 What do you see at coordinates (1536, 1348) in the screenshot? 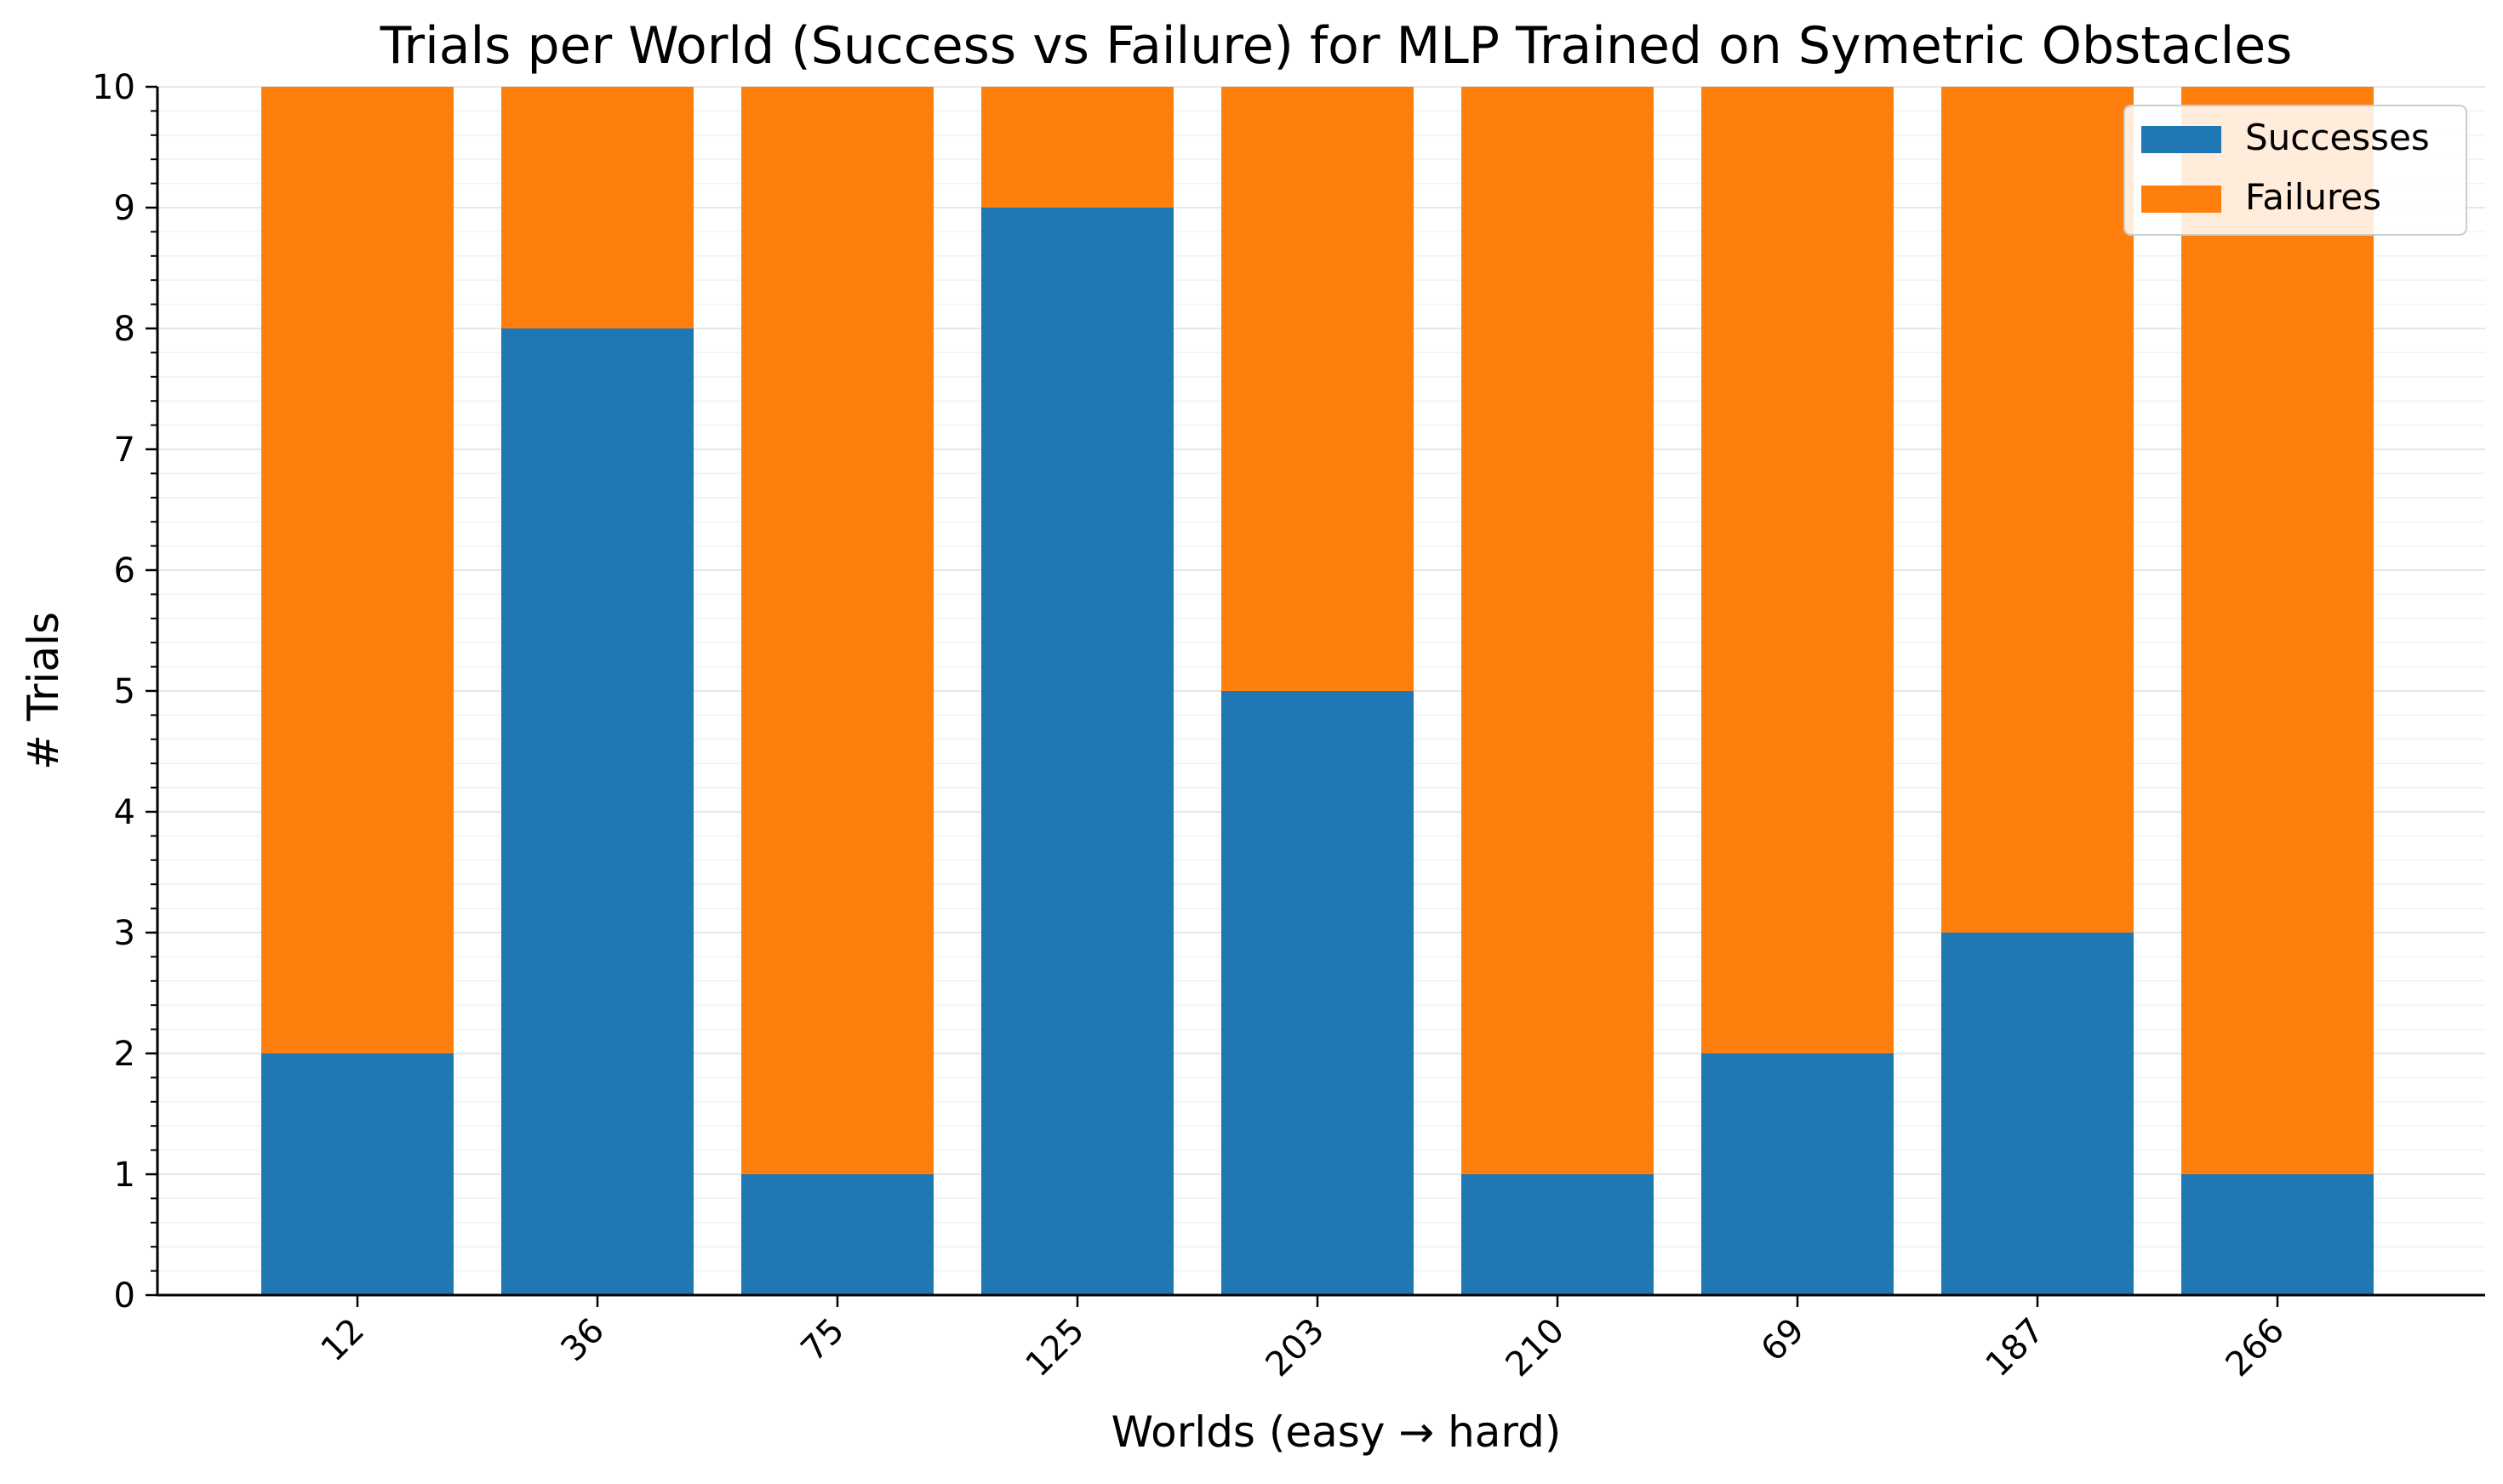
I see `x-tick-label: 210` at bounding box center [1536, 1348].